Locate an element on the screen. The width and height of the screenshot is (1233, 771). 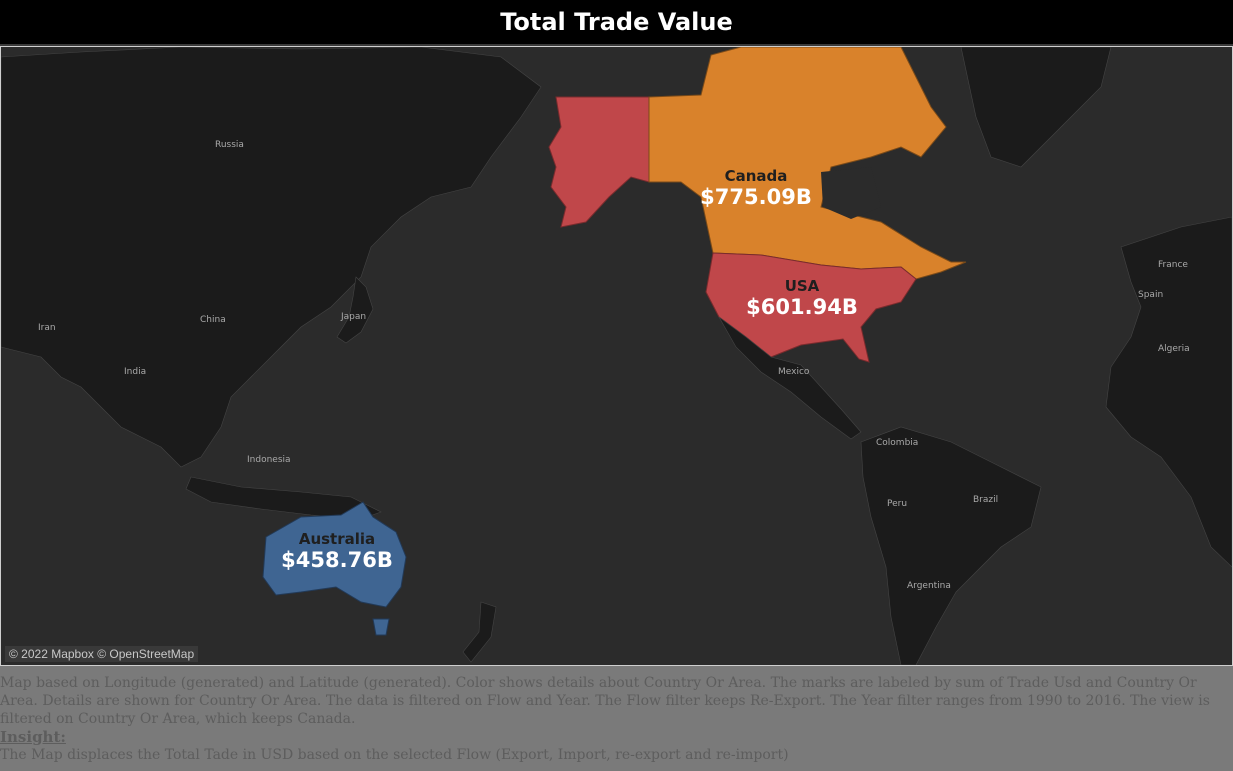
region-name: Australia is located at coordinates (337, 539).